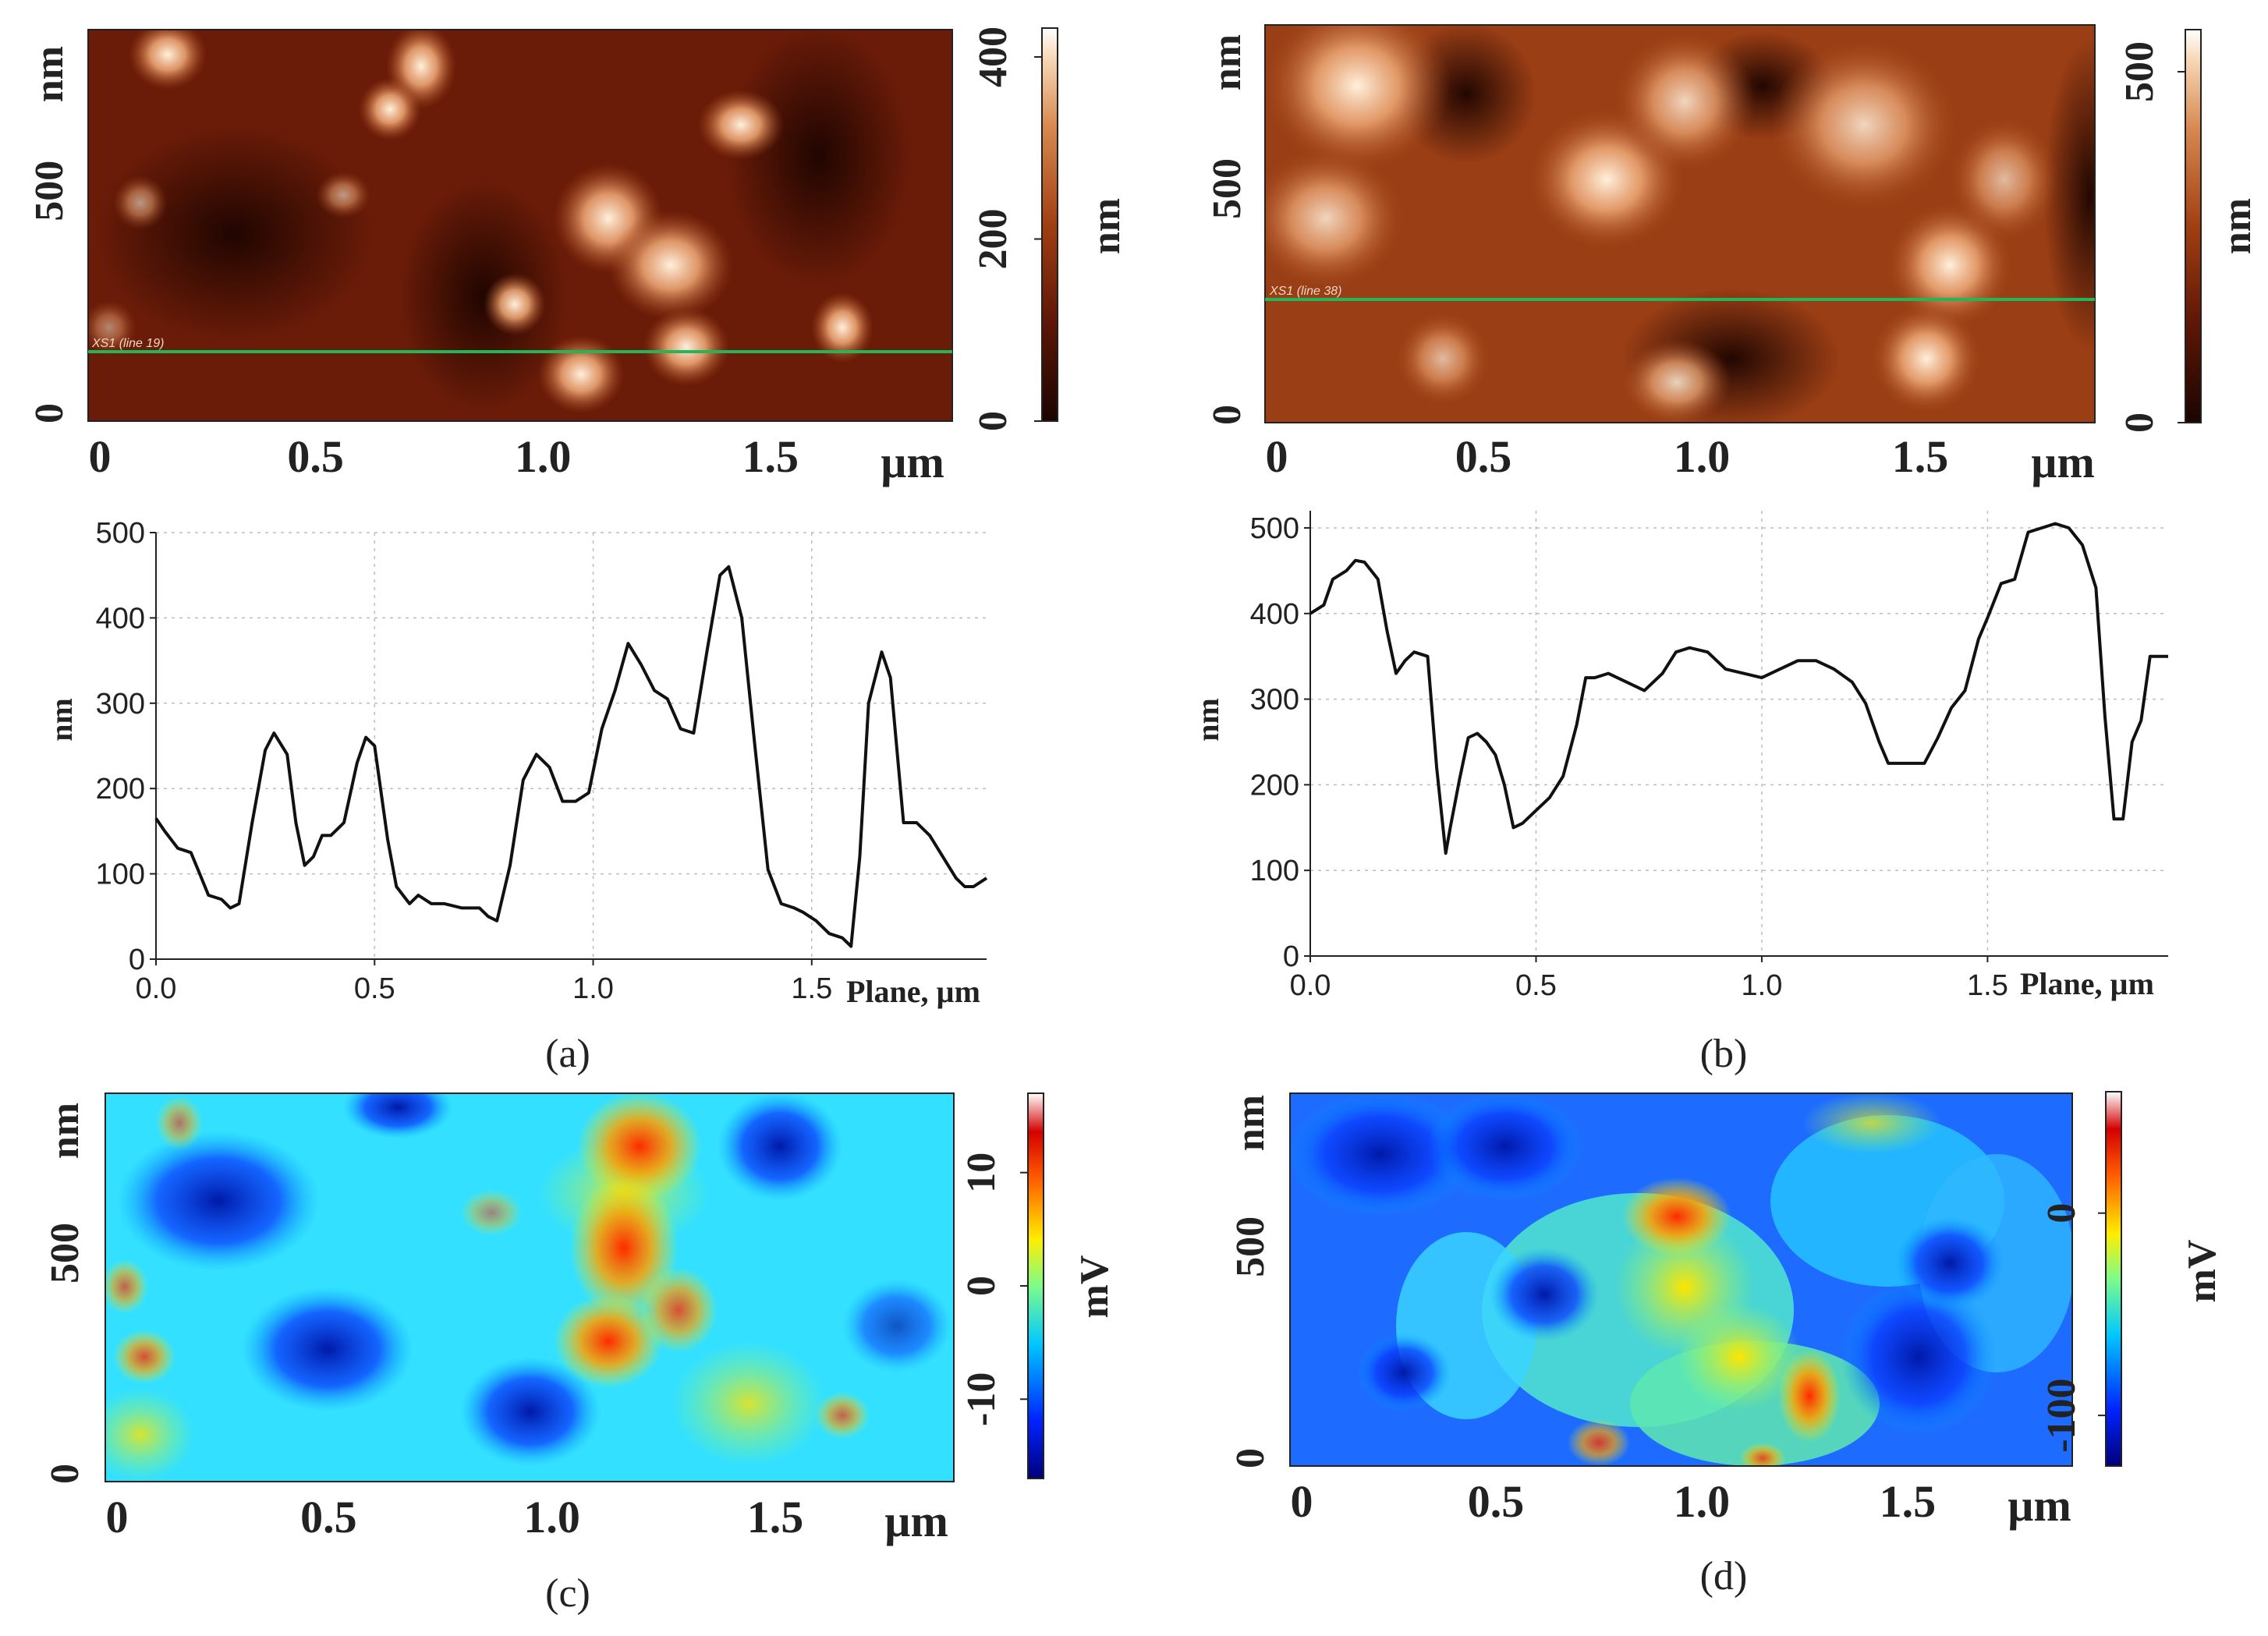  What do you see at coordinates (1227, 62) in the screenshot?
I see `b-map-y-unit: nm` at bounding box center [1227, 62].